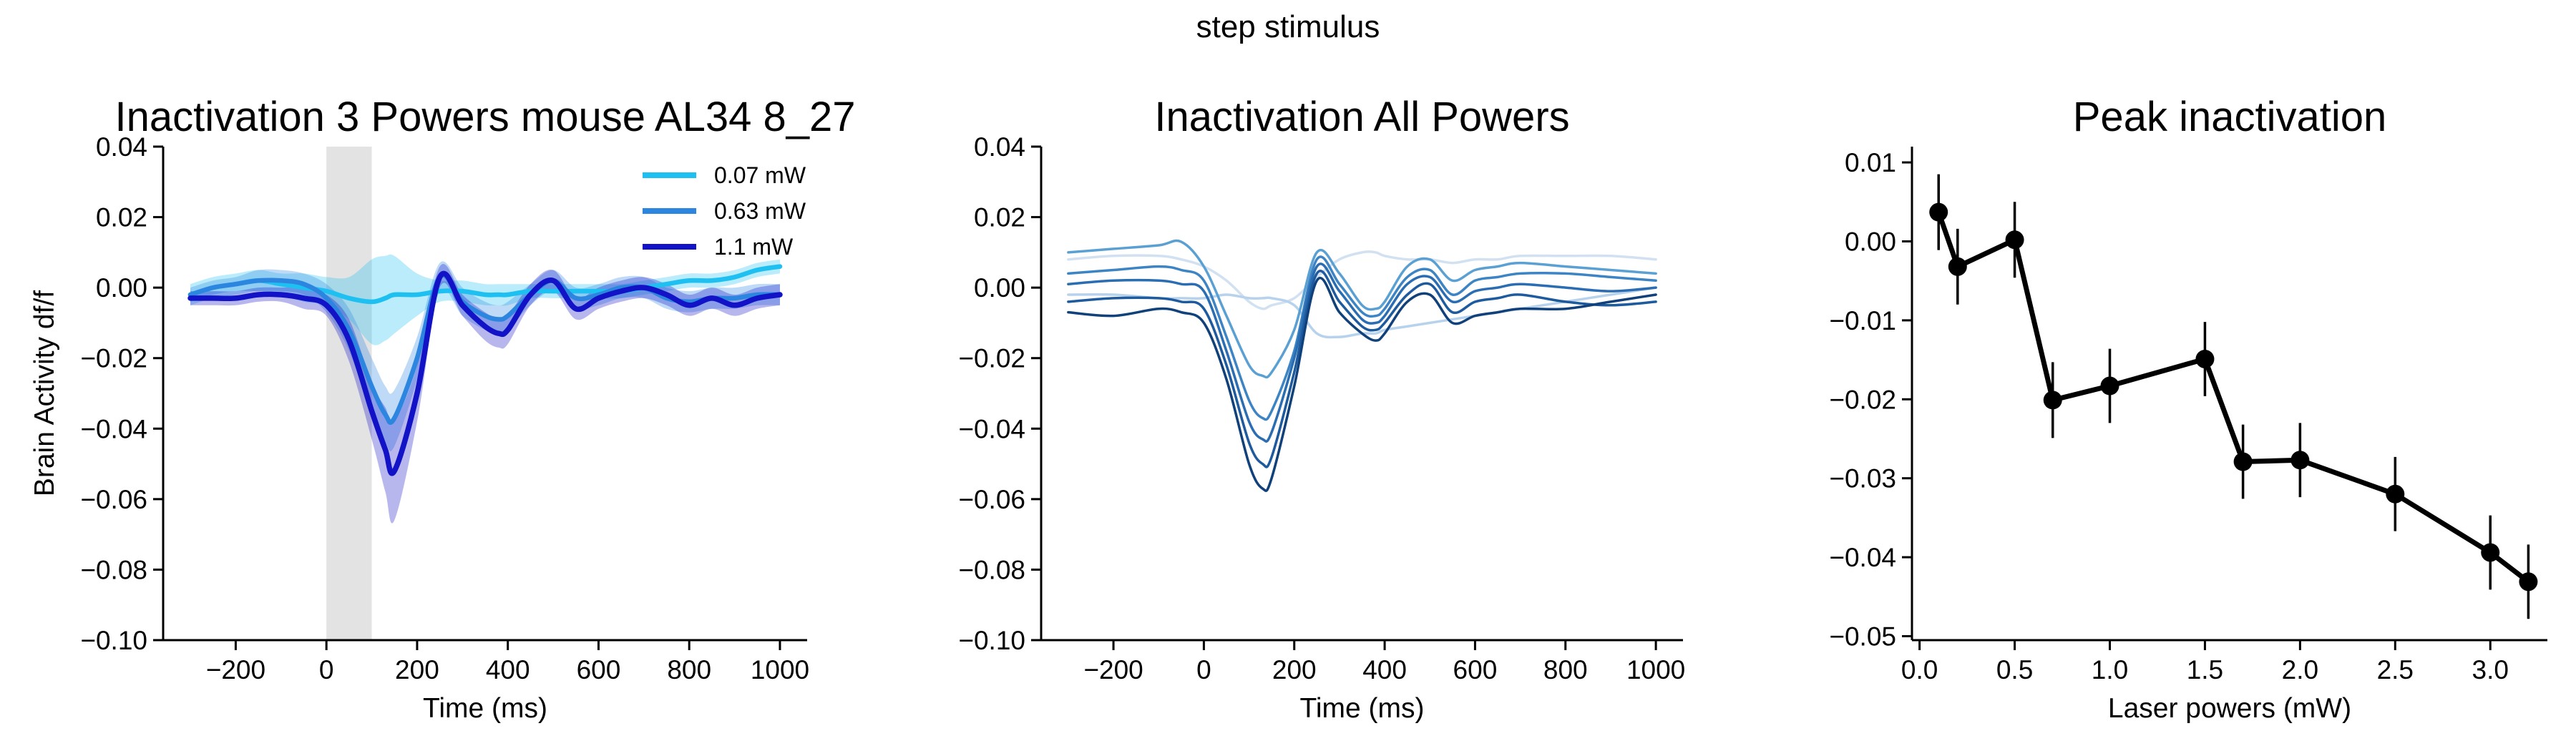  What do you see at coordinates (760, 175) in the screenshot?
I see `legend-label: 0.07 mW` at bounding box center [760, 175].